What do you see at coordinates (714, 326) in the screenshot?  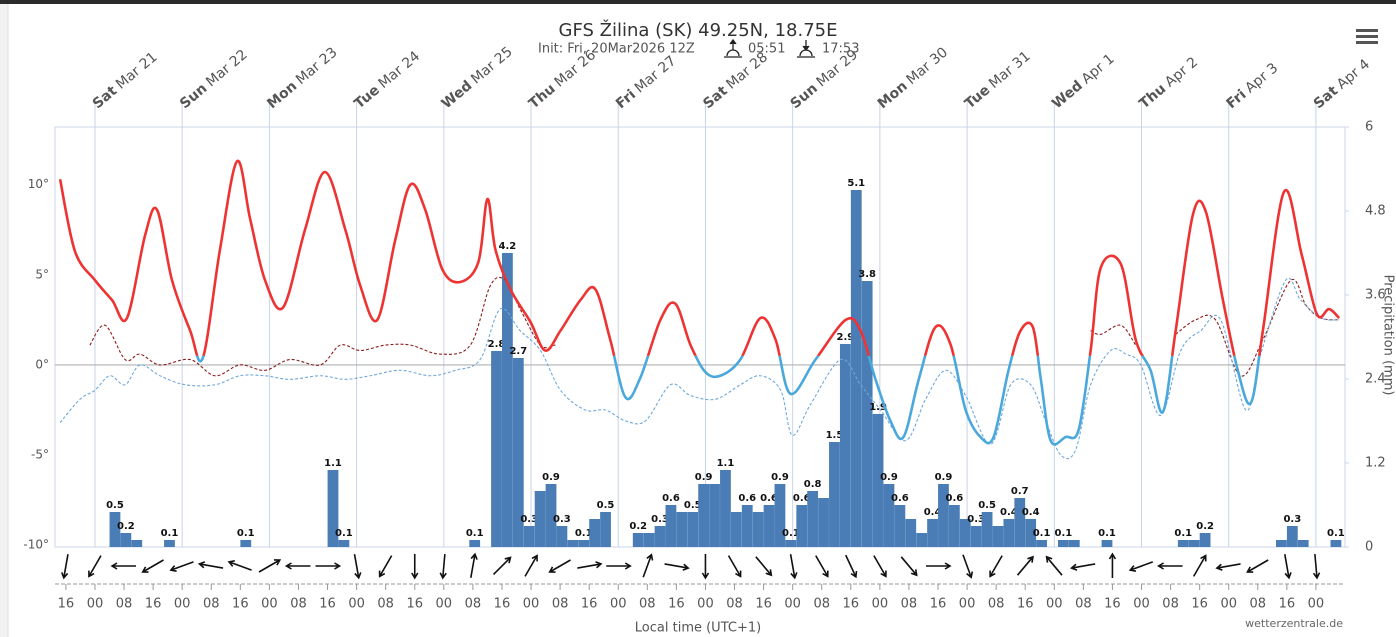 I see `dashed-line` at bounding box center [714, 326].